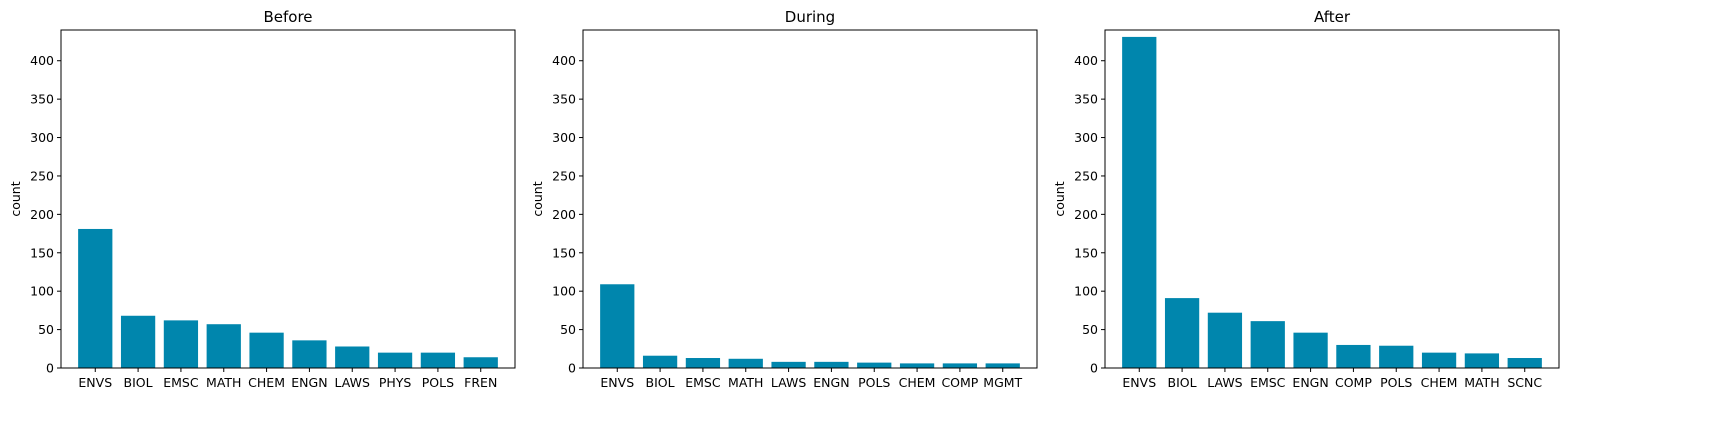 The width and height of the screenshot is (1713, 435). What do you see at coordinates (395, 360) in the screenshot?
I see `bar-phys` at bounding box center [395, 360].